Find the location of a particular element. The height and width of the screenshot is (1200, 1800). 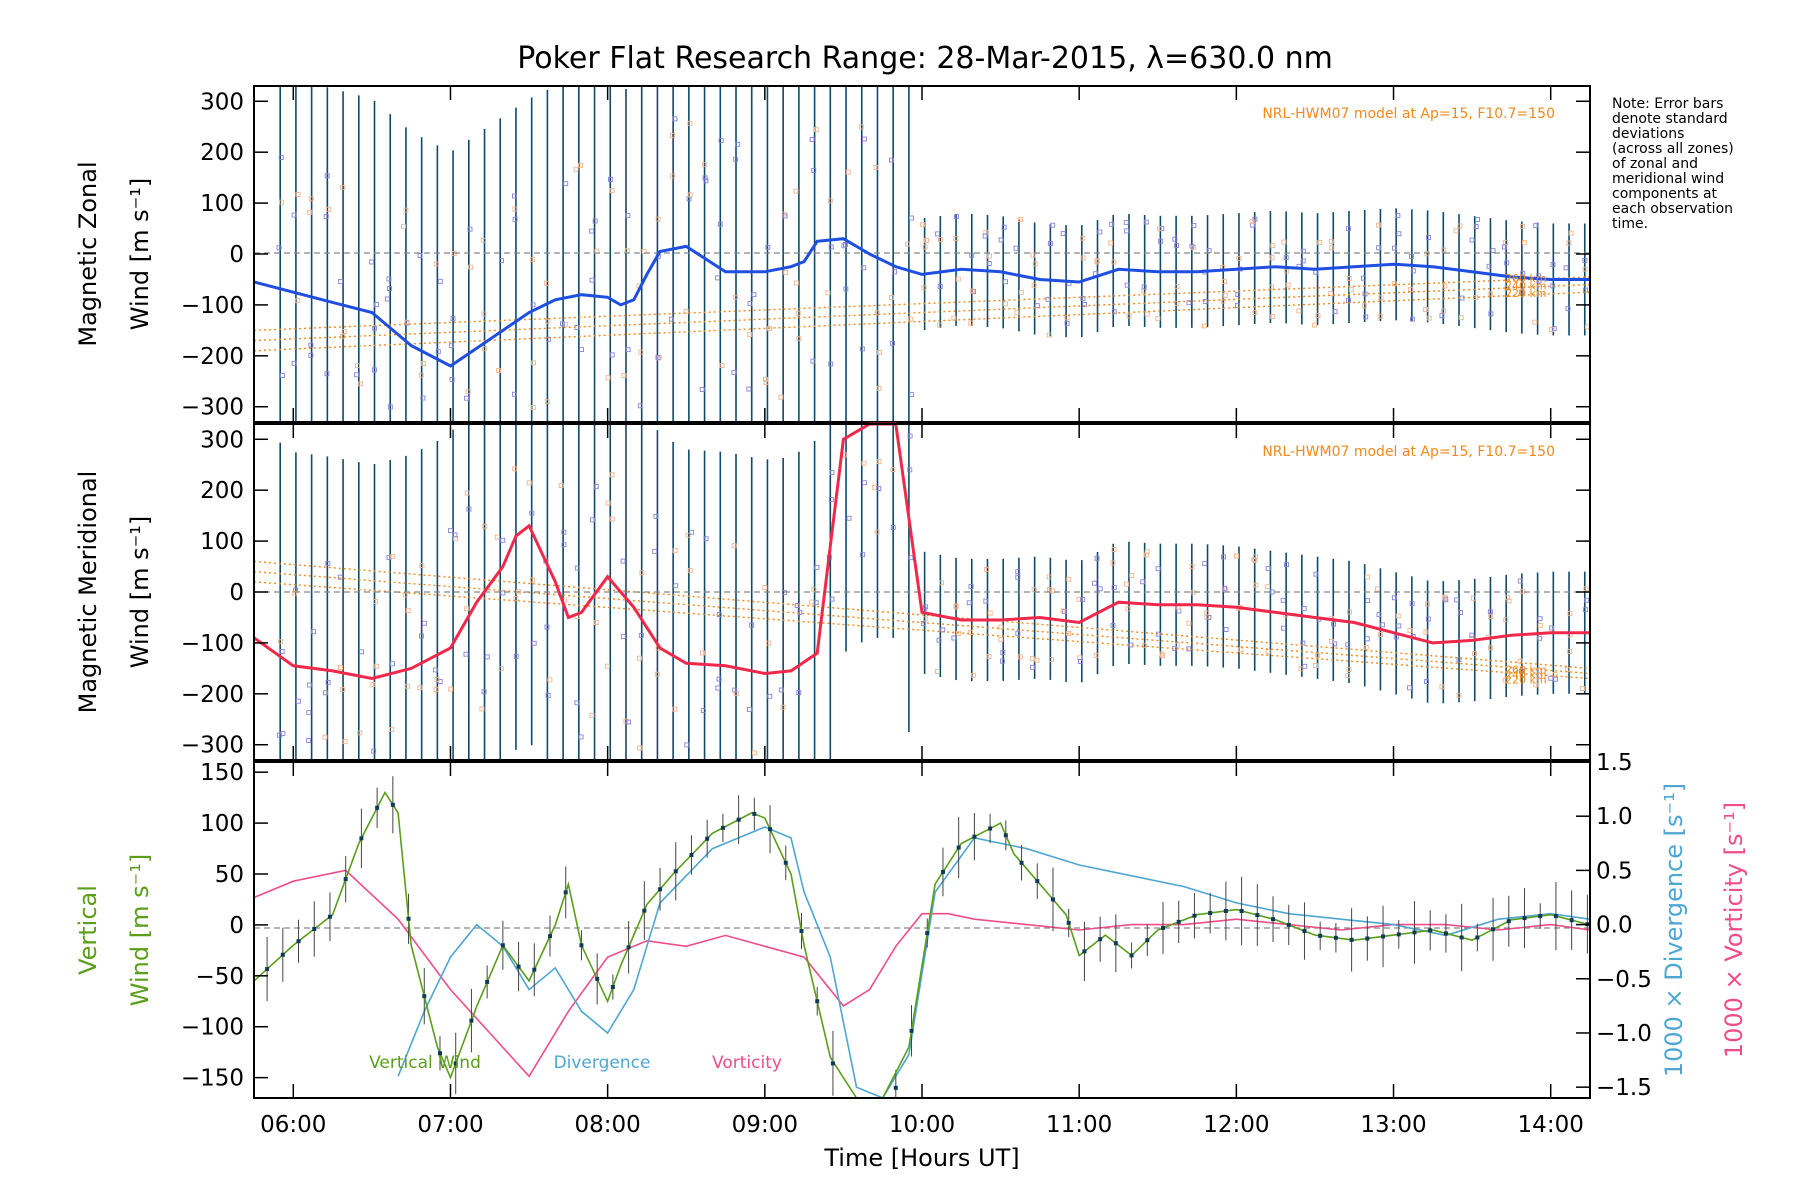

x-tick-label: 08:00 is located at coordinates (607, 1125).